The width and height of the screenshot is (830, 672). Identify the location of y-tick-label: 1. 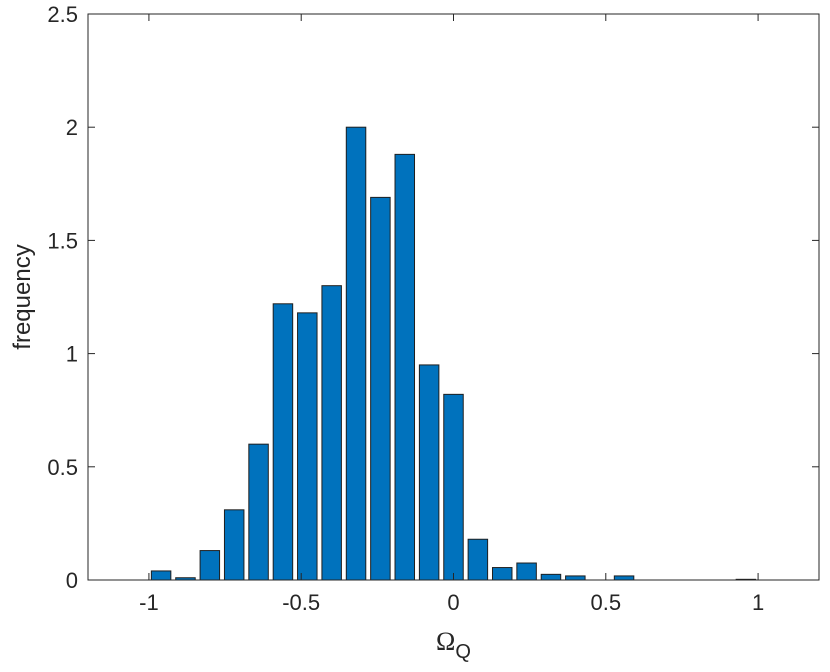
(72, 354).